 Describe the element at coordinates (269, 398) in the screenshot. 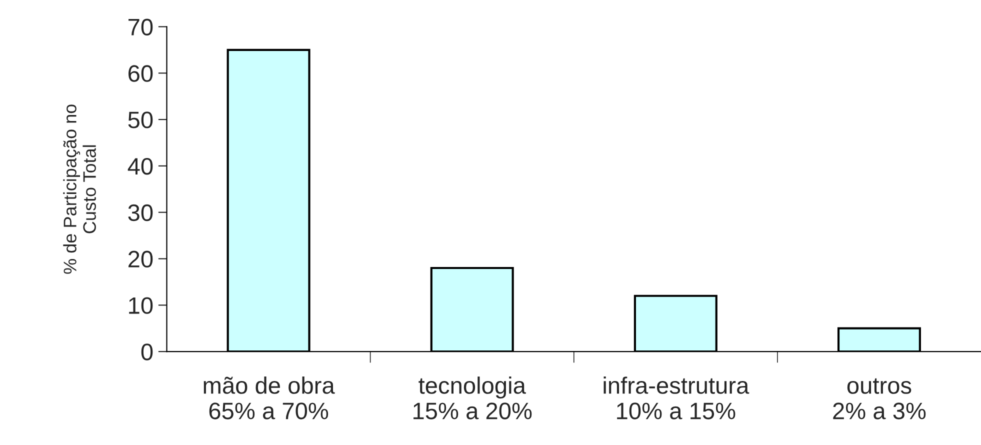

I see `x-tick-label: mão de obra 65% a 70%` at that location.